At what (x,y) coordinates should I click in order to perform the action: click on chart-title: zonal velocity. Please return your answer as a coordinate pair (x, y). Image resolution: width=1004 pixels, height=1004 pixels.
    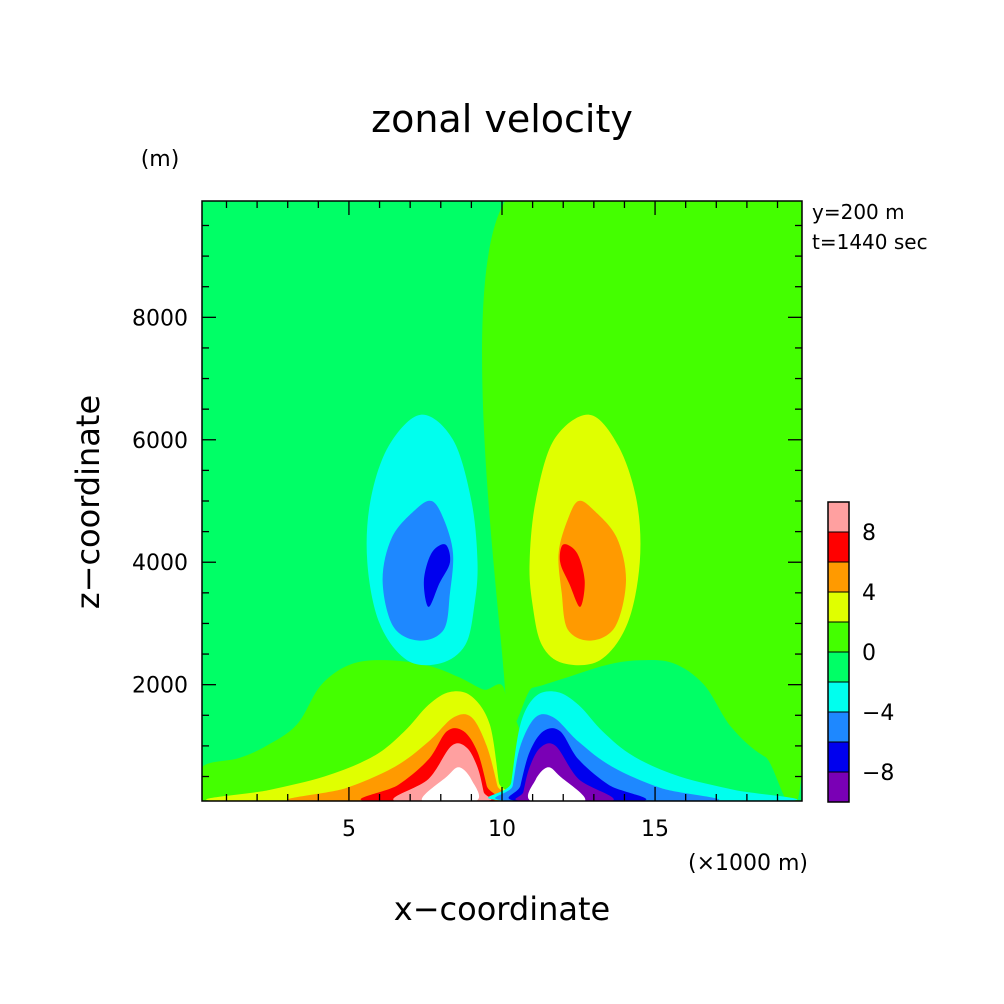
    Looking at the image, I should click on (502, 119).